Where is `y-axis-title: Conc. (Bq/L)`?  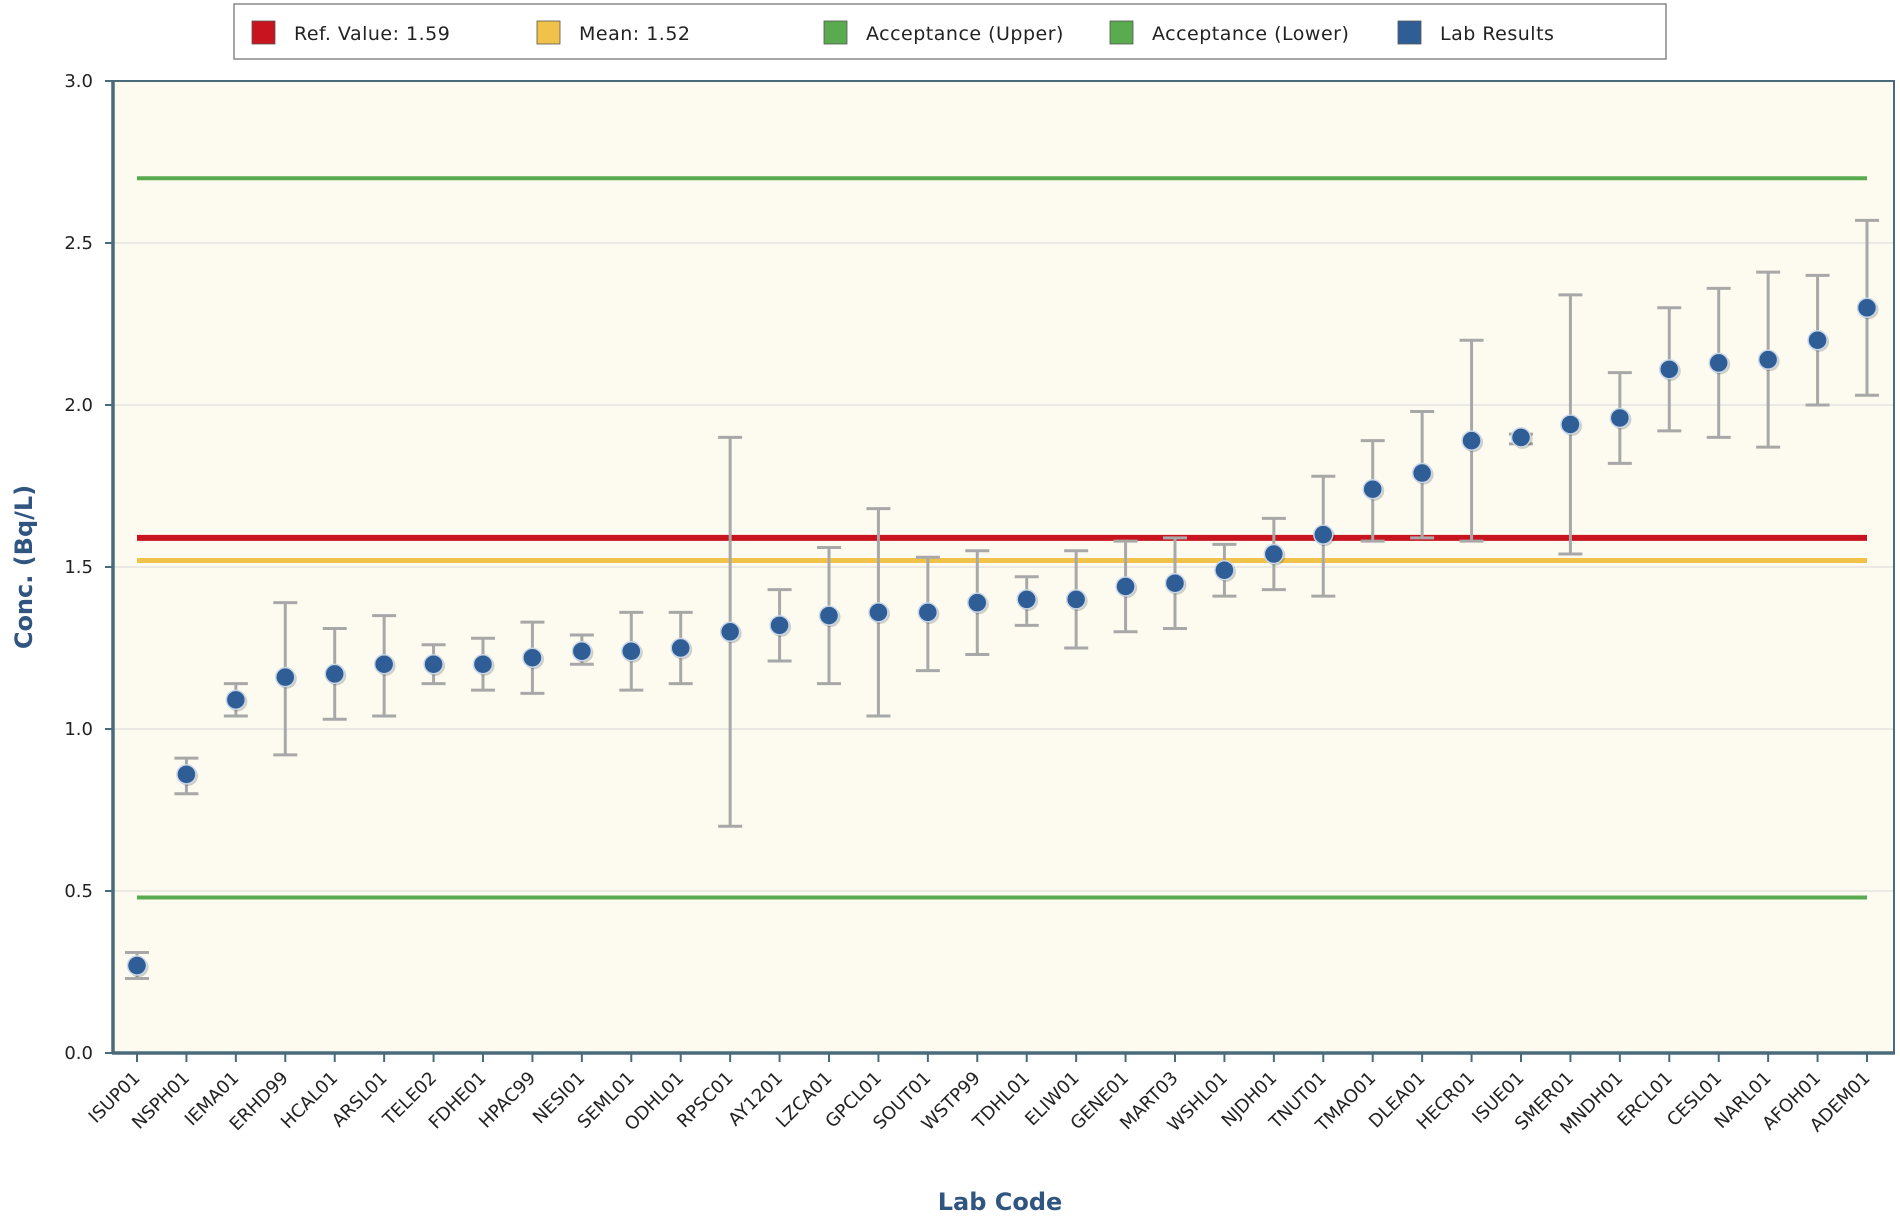
y-axis-title: Conc. (Bq/L) is located at coordinates (24, 567).